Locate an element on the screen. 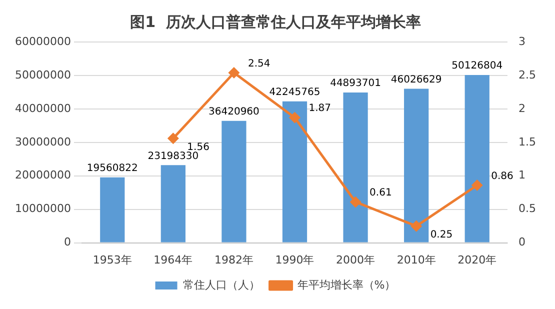 The width and height of the screenshot is (555, 309). y2-tick-label: 3 is located at coordinates (522, 41).